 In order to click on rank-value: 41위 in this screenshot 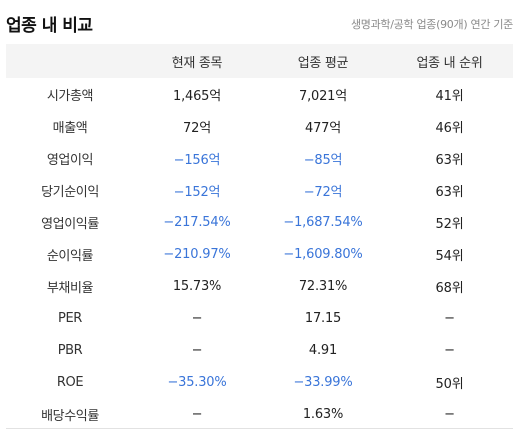, I will do `click(449, 96)`.